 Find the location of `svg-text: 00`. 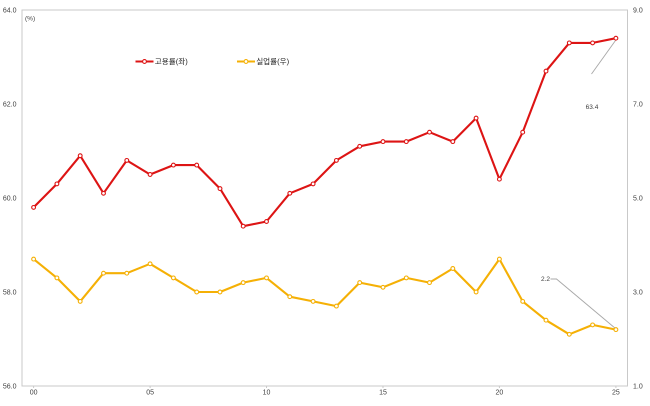

svg-text: 00 is located at coordinates (34, 393).